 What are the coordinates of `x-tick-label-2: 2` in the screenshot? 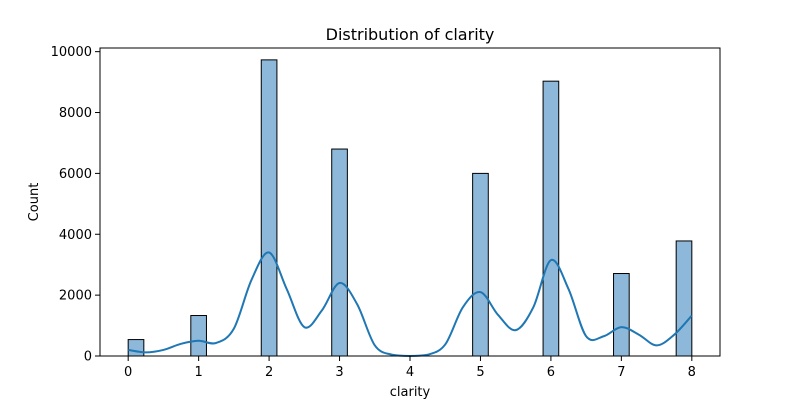 It's located at (269, 372).